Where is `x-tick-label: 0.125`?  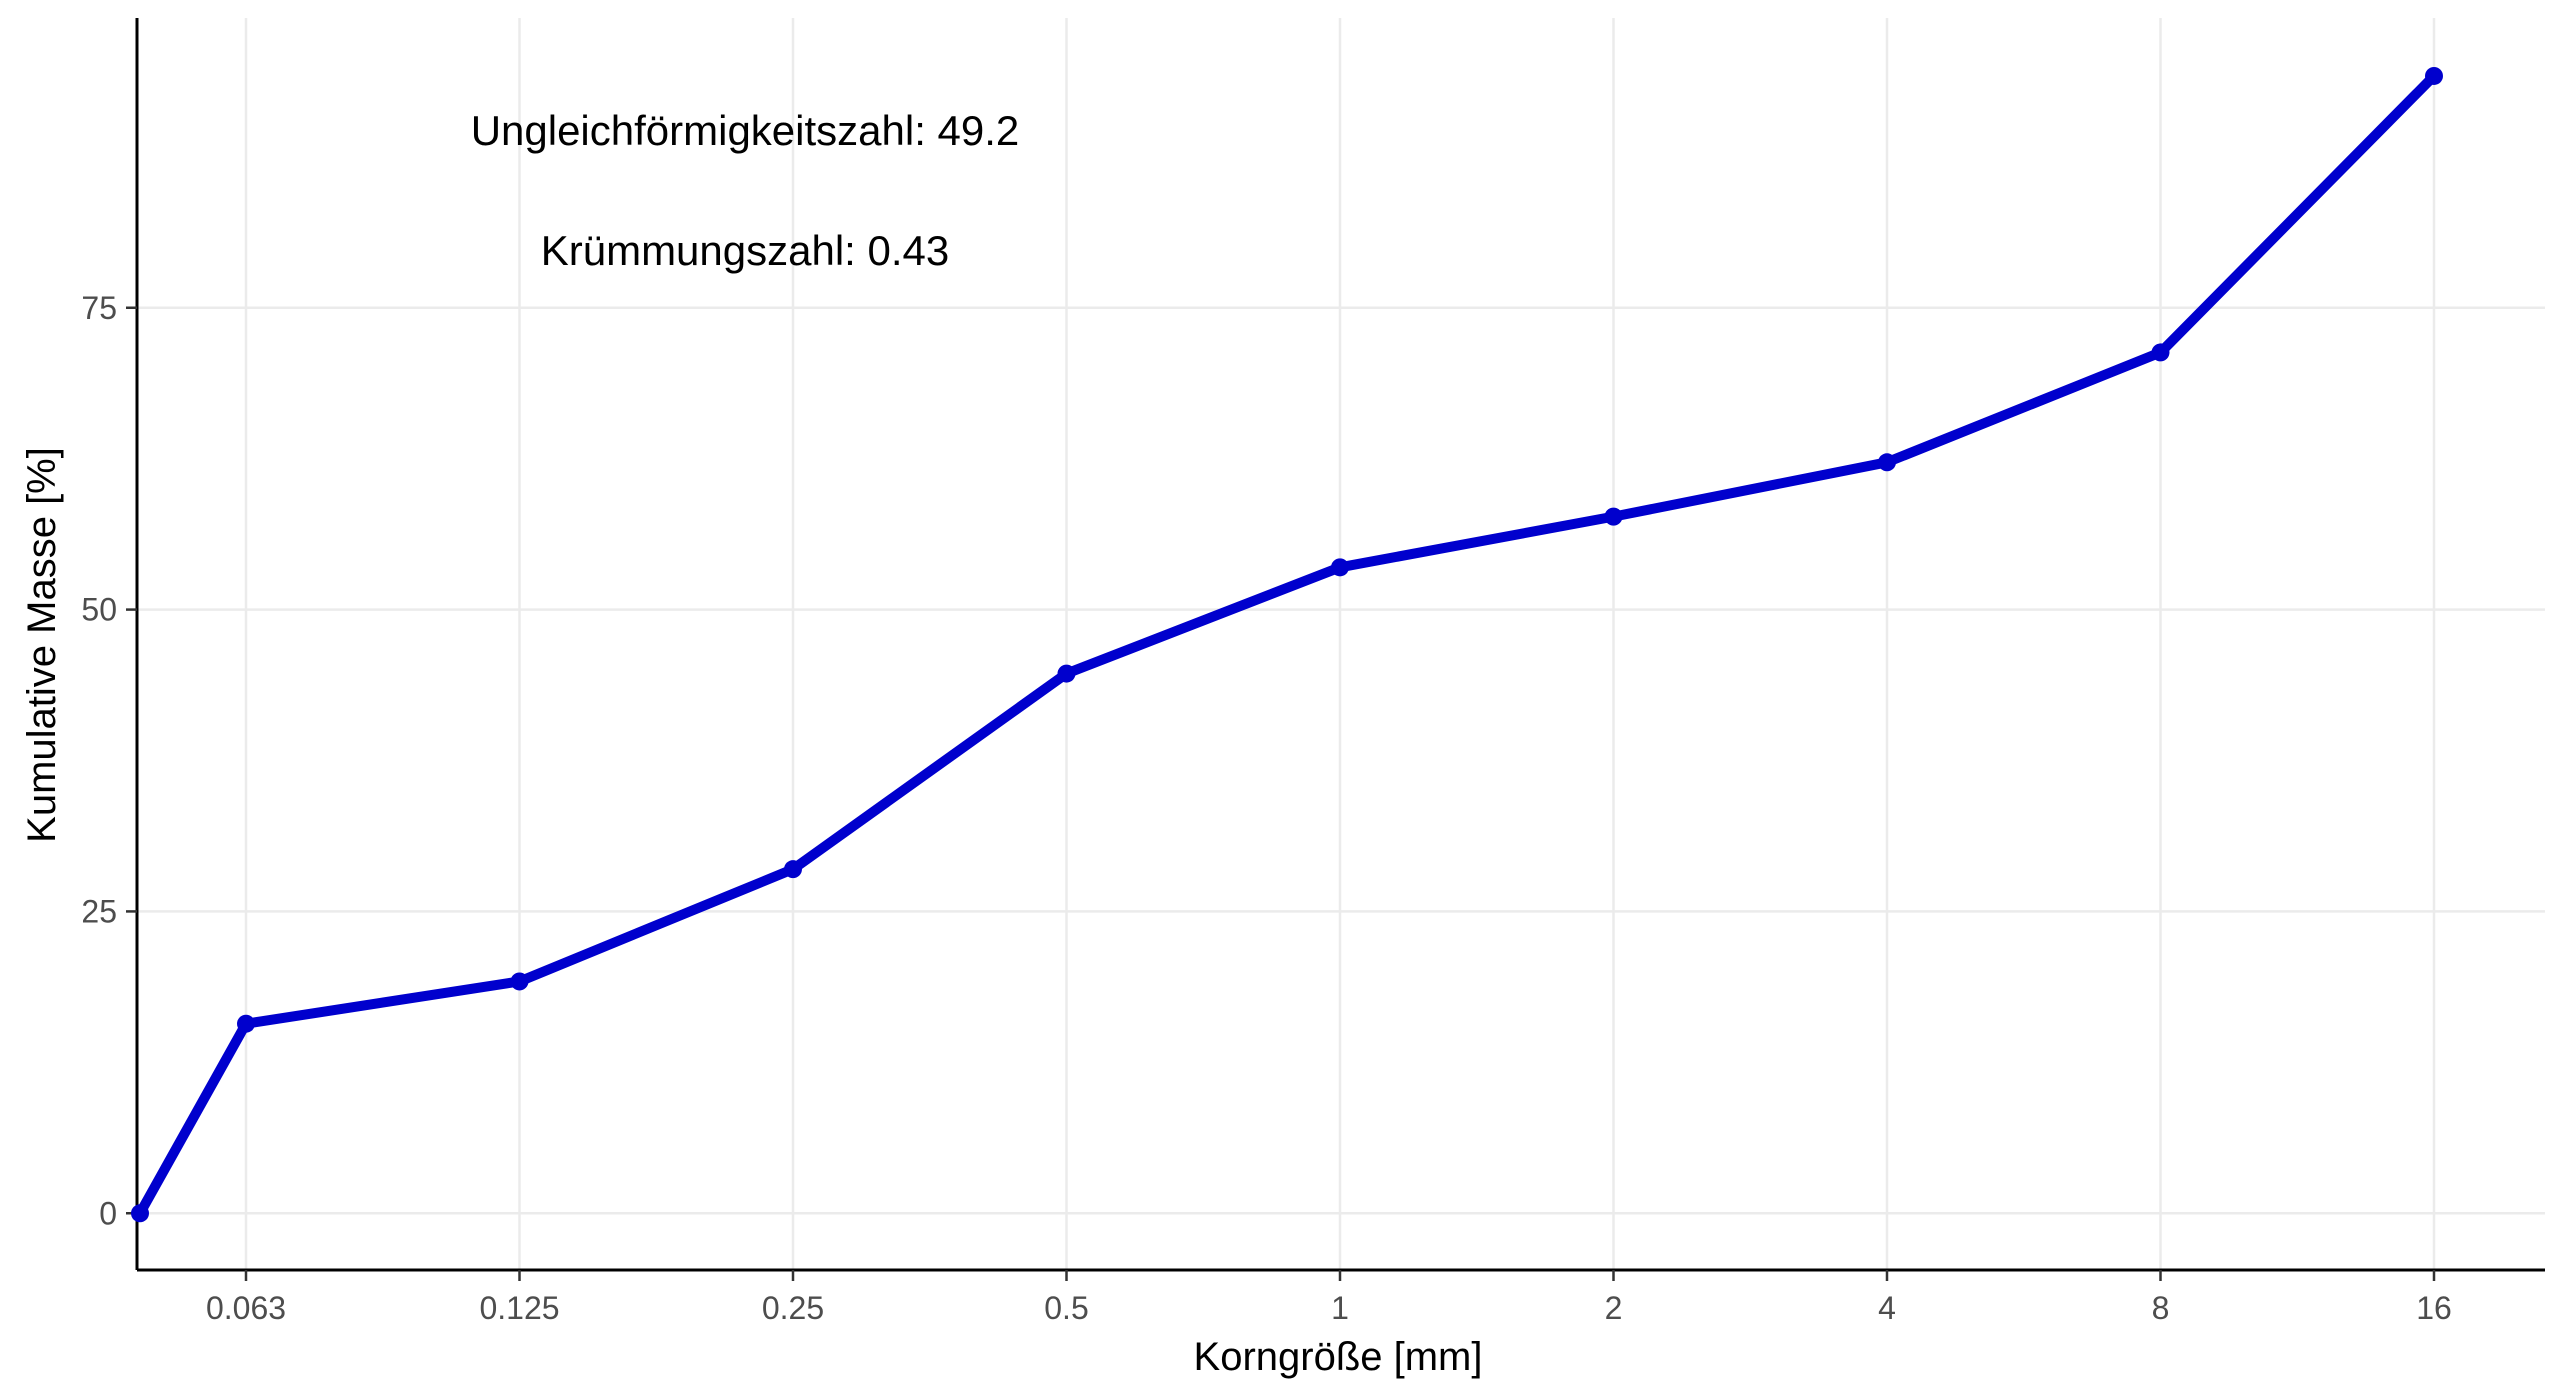
x-tick-label: 0.125 is located at coordinates (519, 1308).